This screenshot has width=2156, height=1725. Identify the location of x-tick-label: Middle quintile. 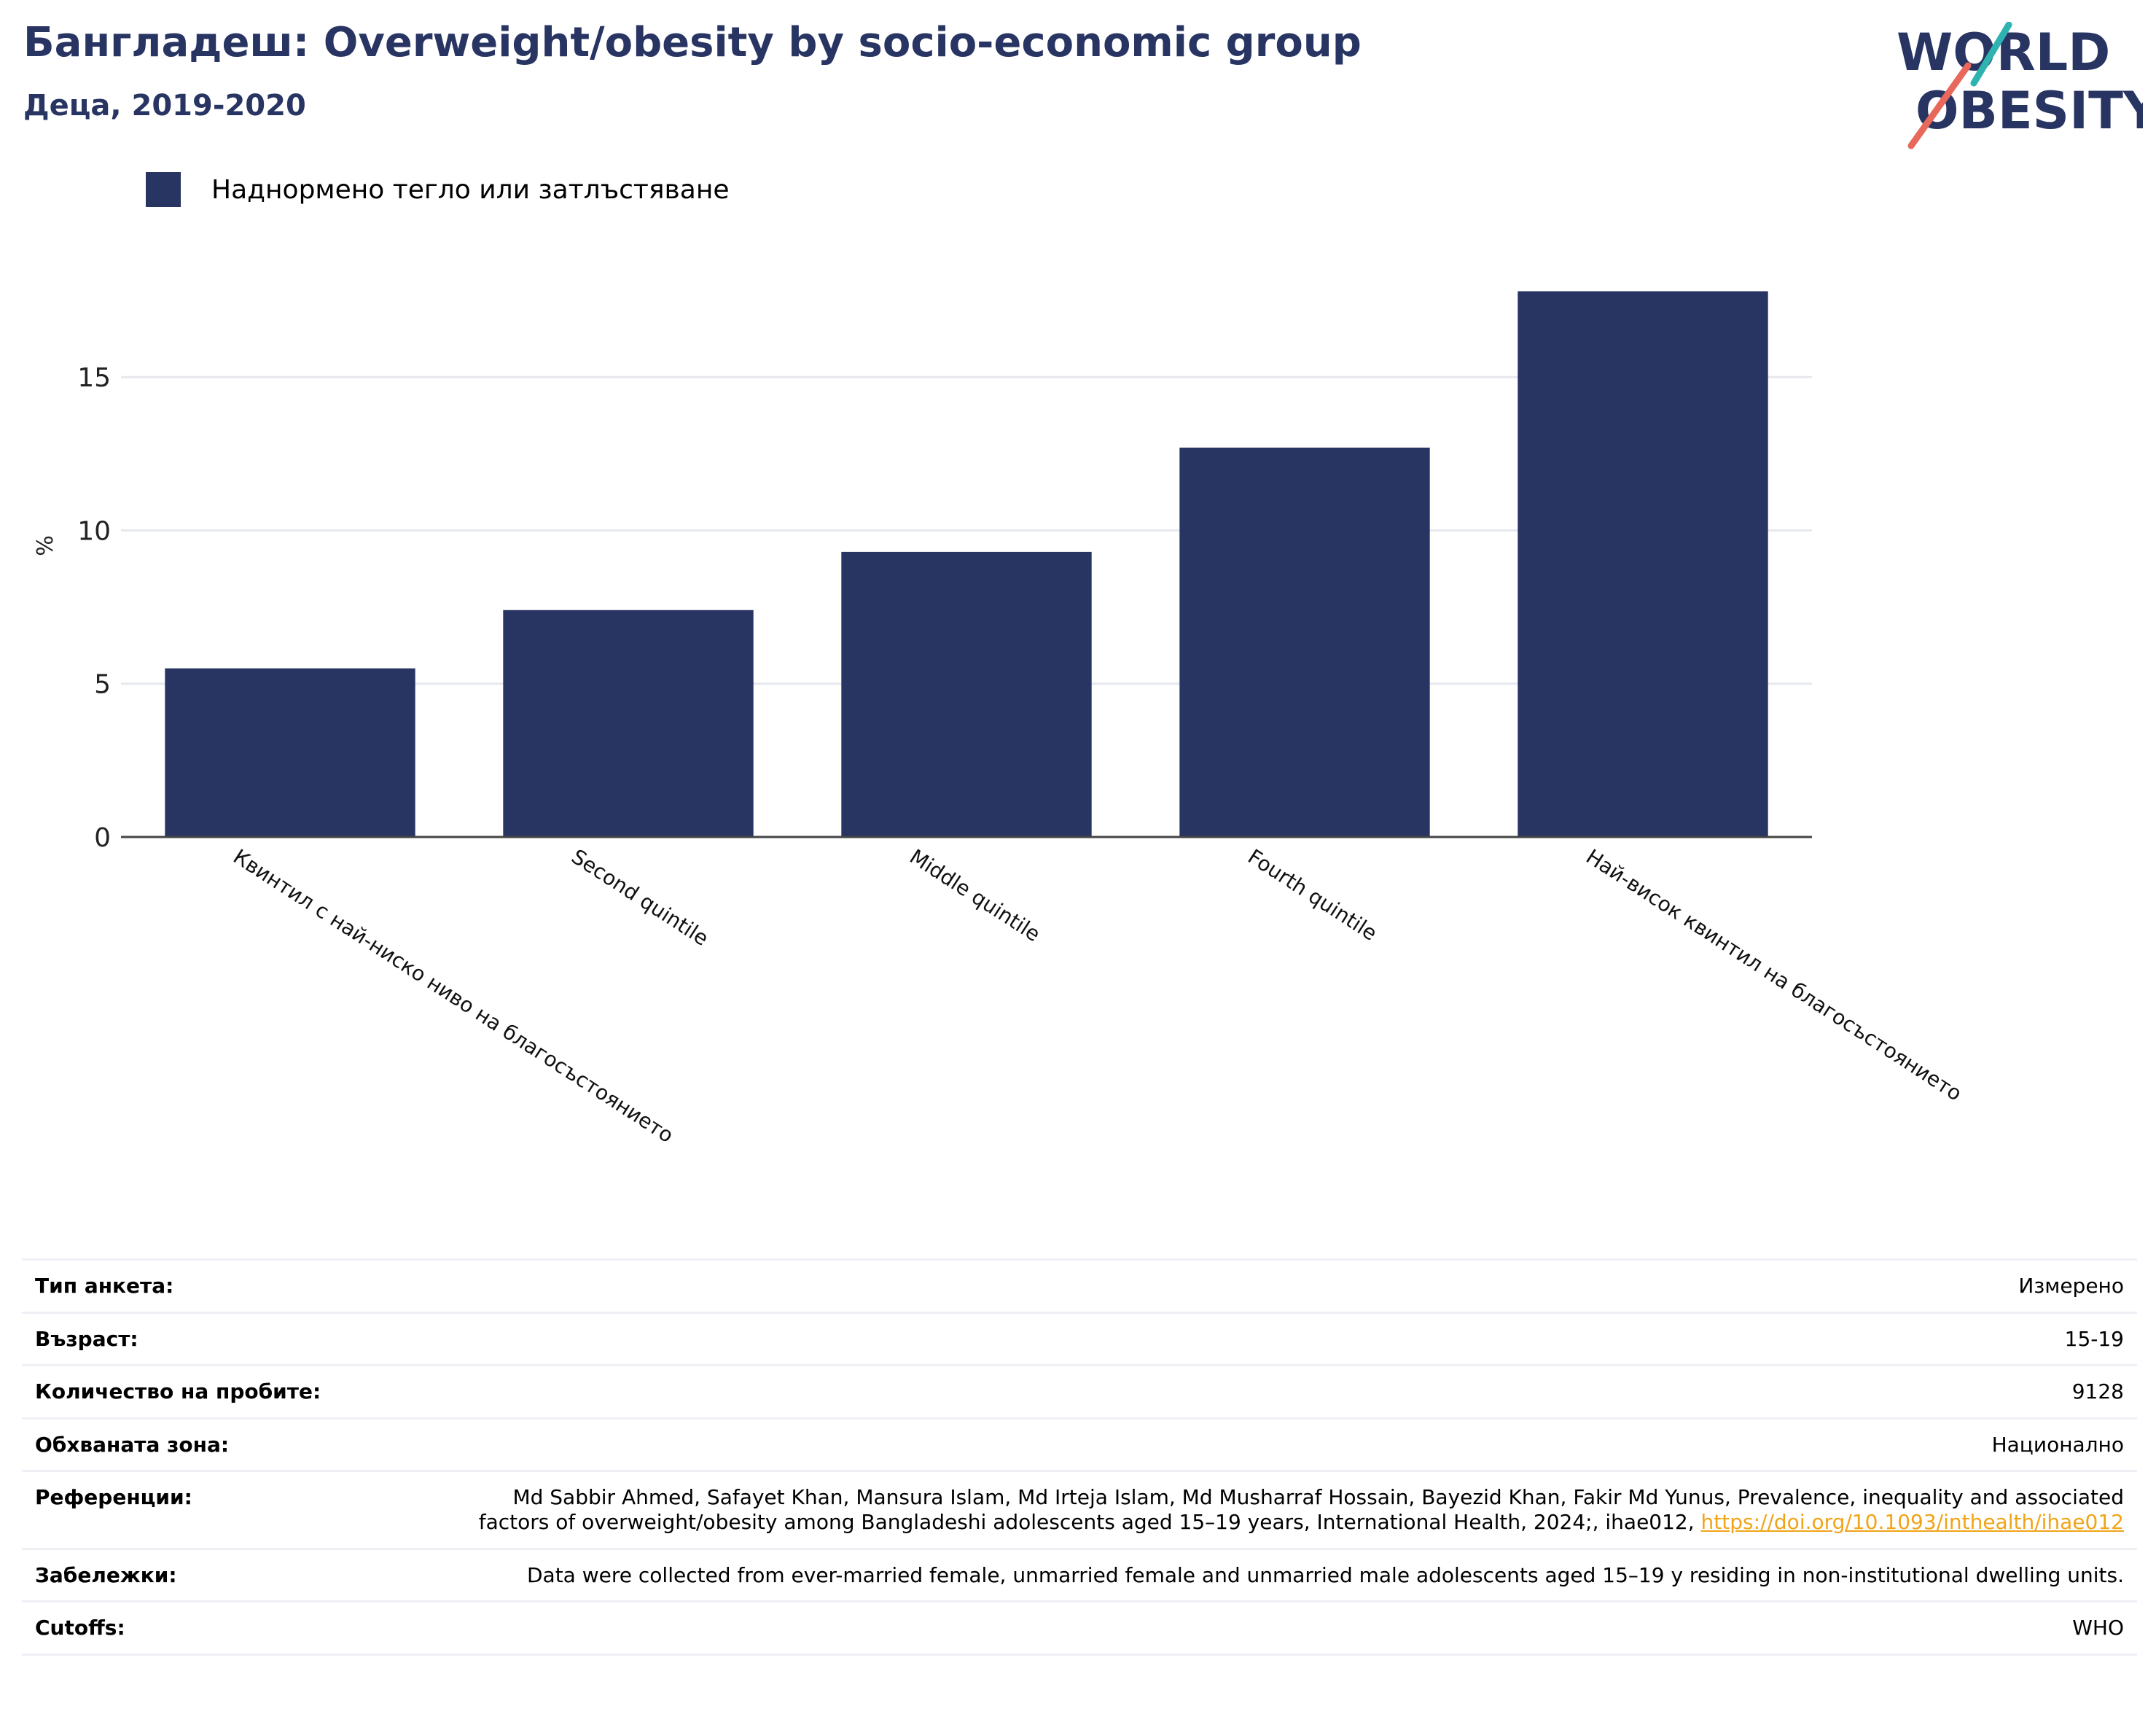
(975, 895).